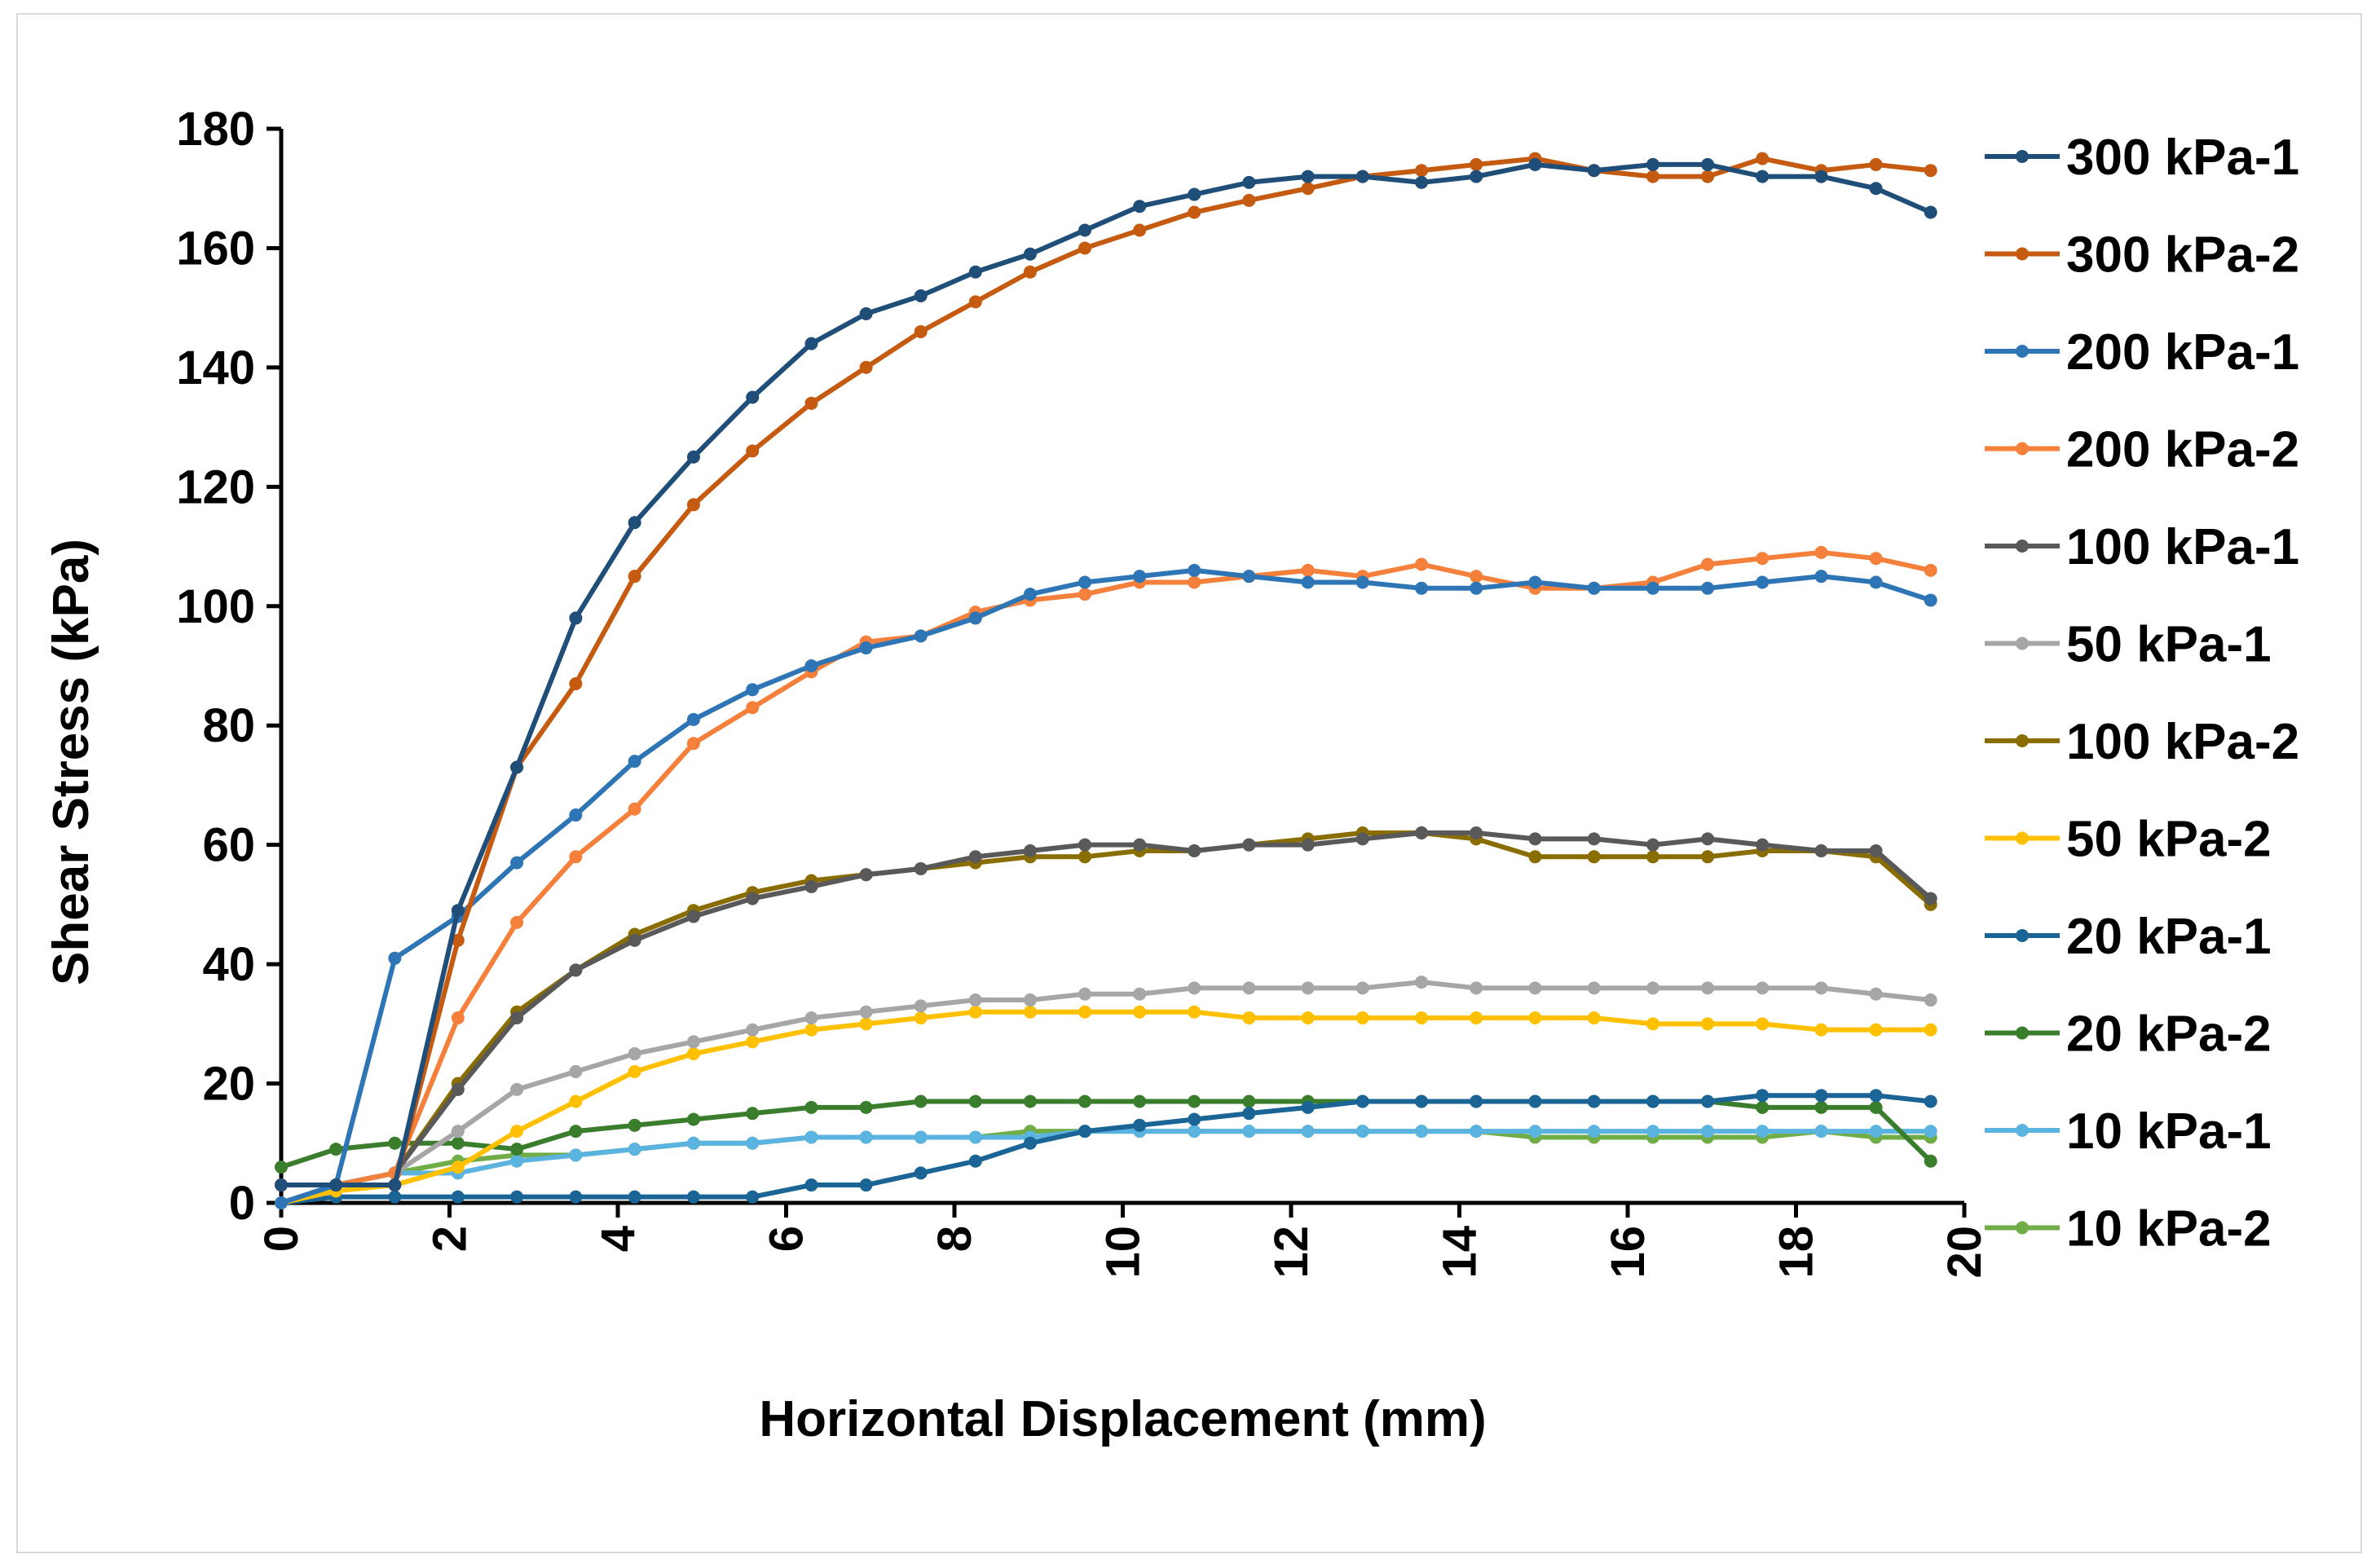 Image resolution: width=2380 pixels, height=1568 pixels. I want to click on legend-label: 20 kPa-2, so click(2169, 1034).